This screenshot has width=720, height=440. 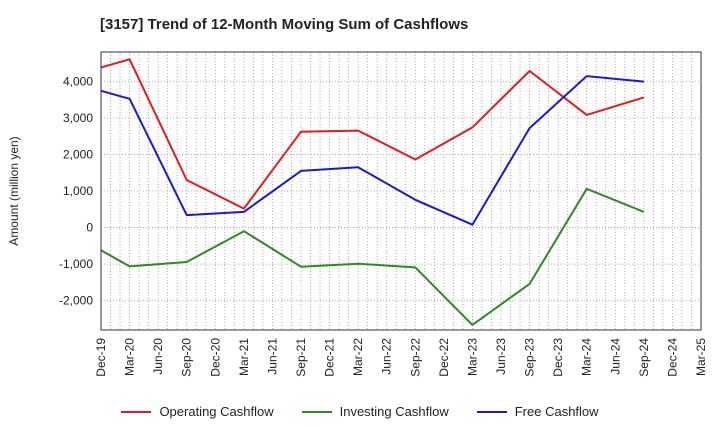 What do you see at coordinates (78, 81) in the screenshot?
I see `y-tick-label: 4,000` at bounding box center [78, 81].